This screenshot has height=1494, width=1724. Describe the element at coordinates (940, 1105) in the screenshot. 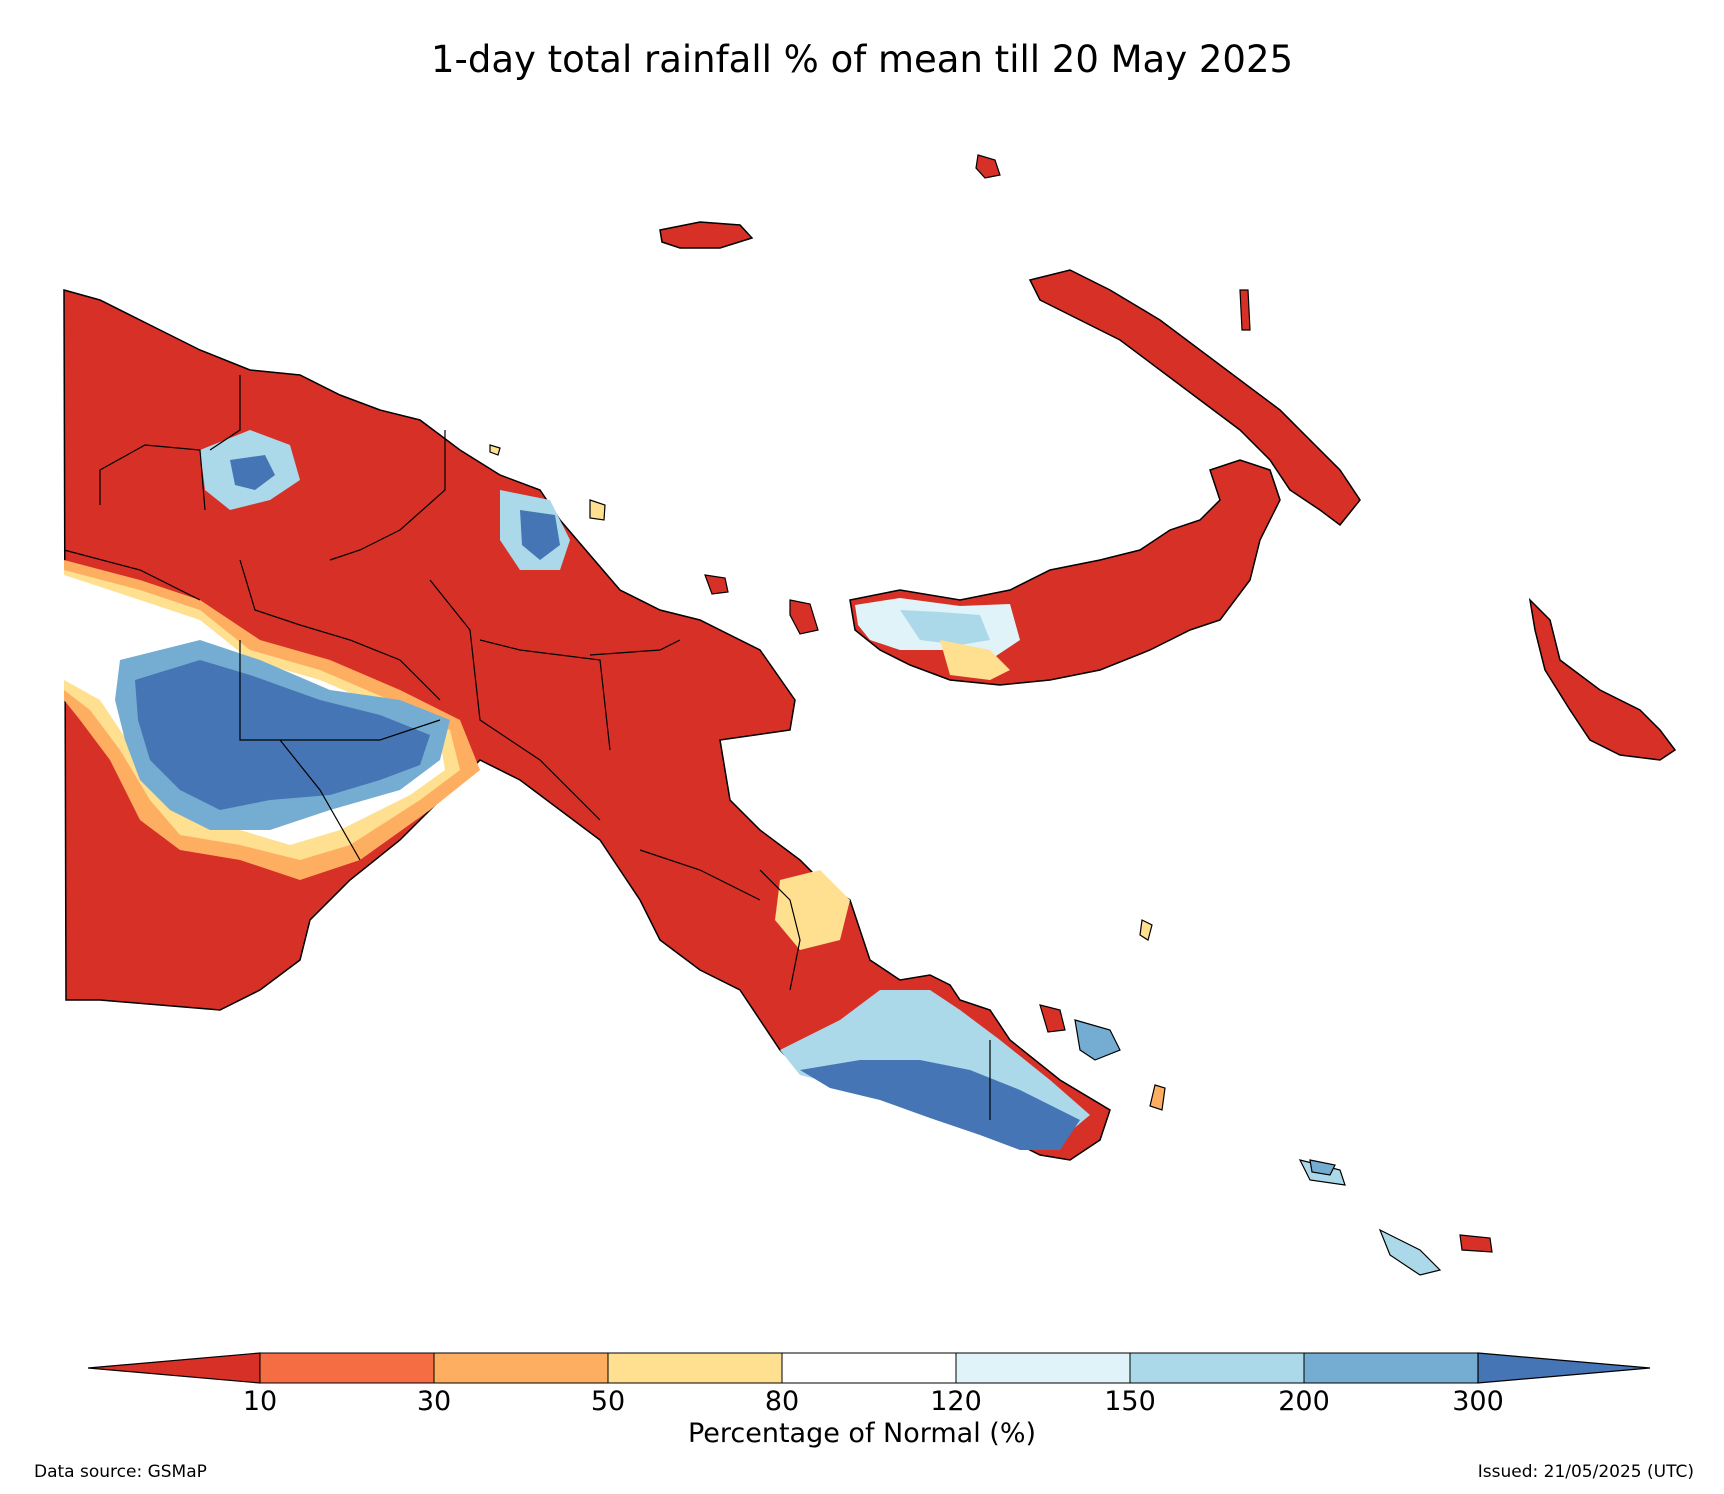

I see `southeast-very-wet-zone` at that location.